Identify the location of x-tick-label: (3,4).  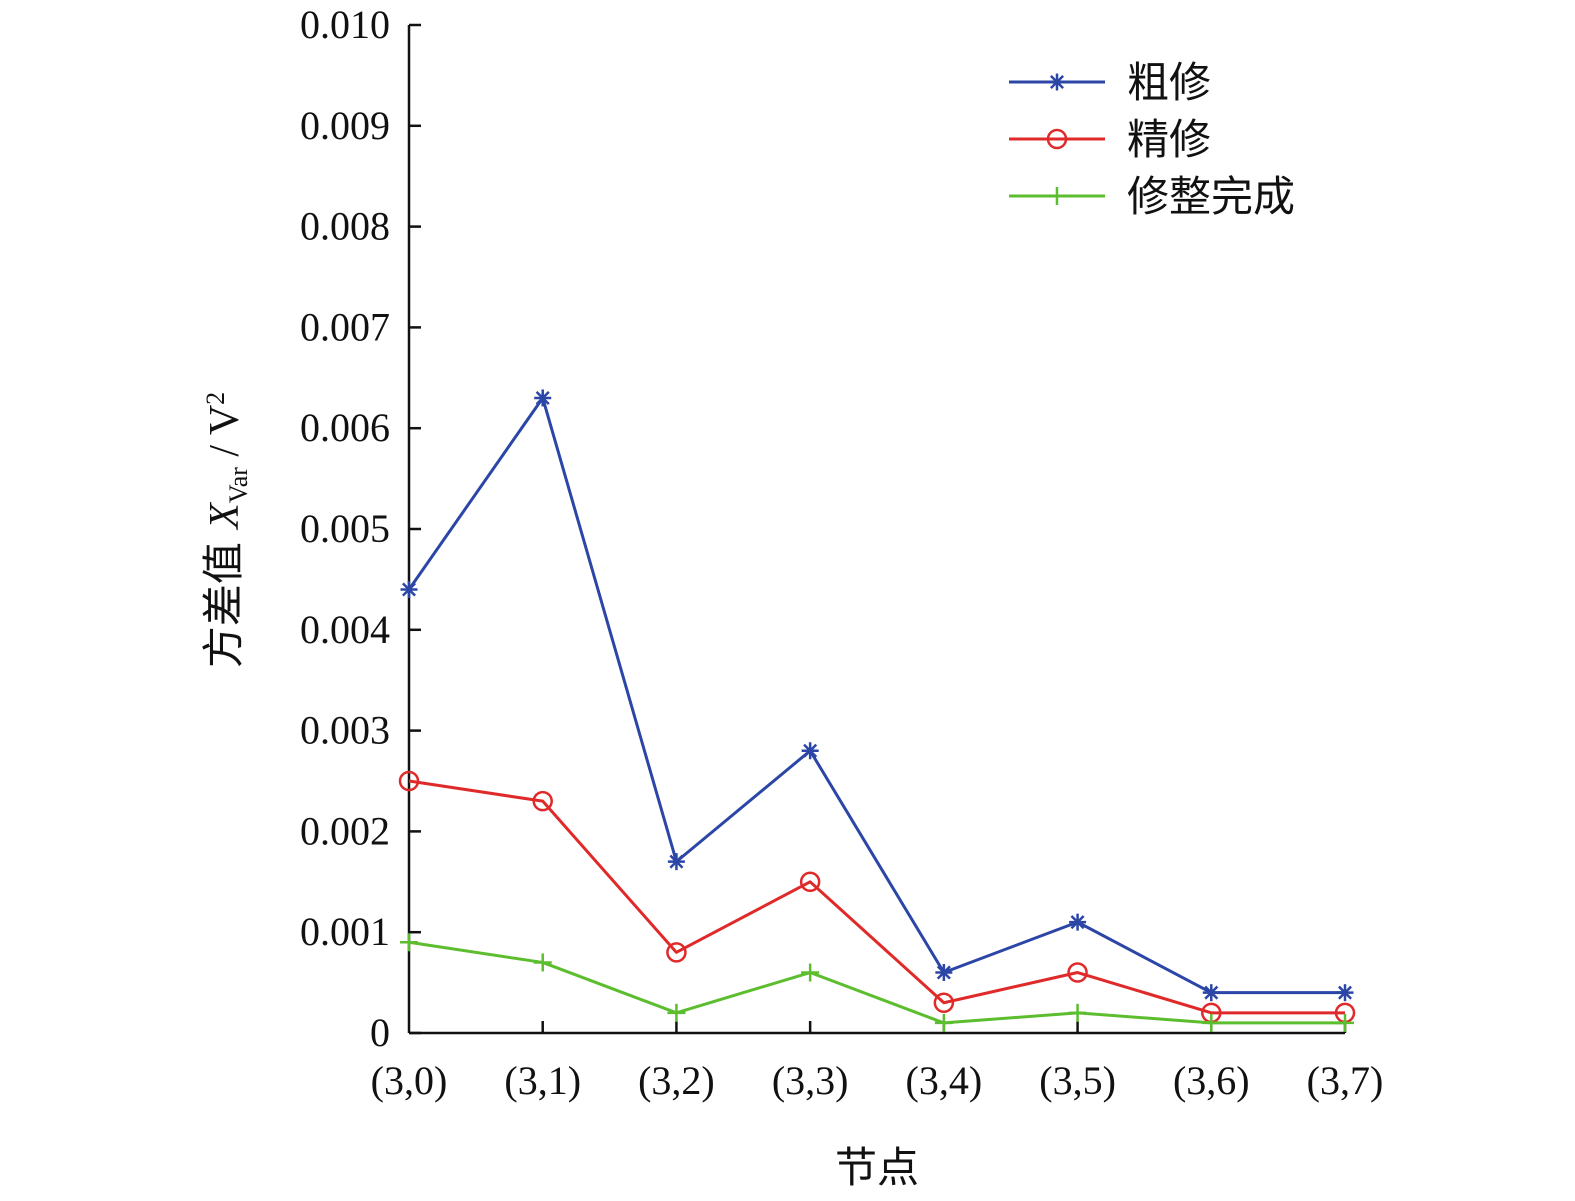
(944, 1080).